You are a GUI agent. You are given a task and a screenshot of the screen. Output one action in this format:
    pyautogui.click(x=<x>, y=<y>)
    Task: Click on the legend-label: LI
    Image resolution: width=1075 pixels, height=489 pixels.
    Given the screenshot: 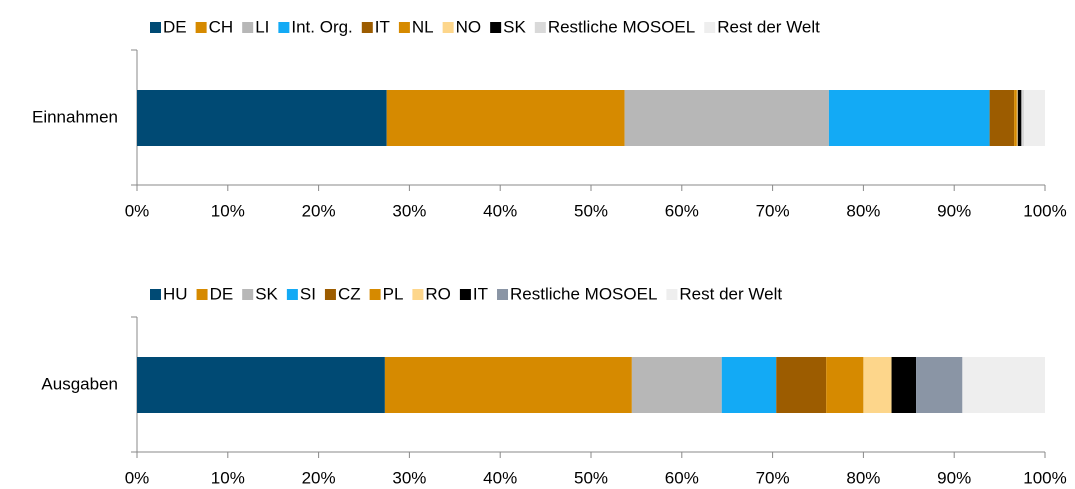 What is the action you would take?
    pyautogui.click(x=262, y=26)
    